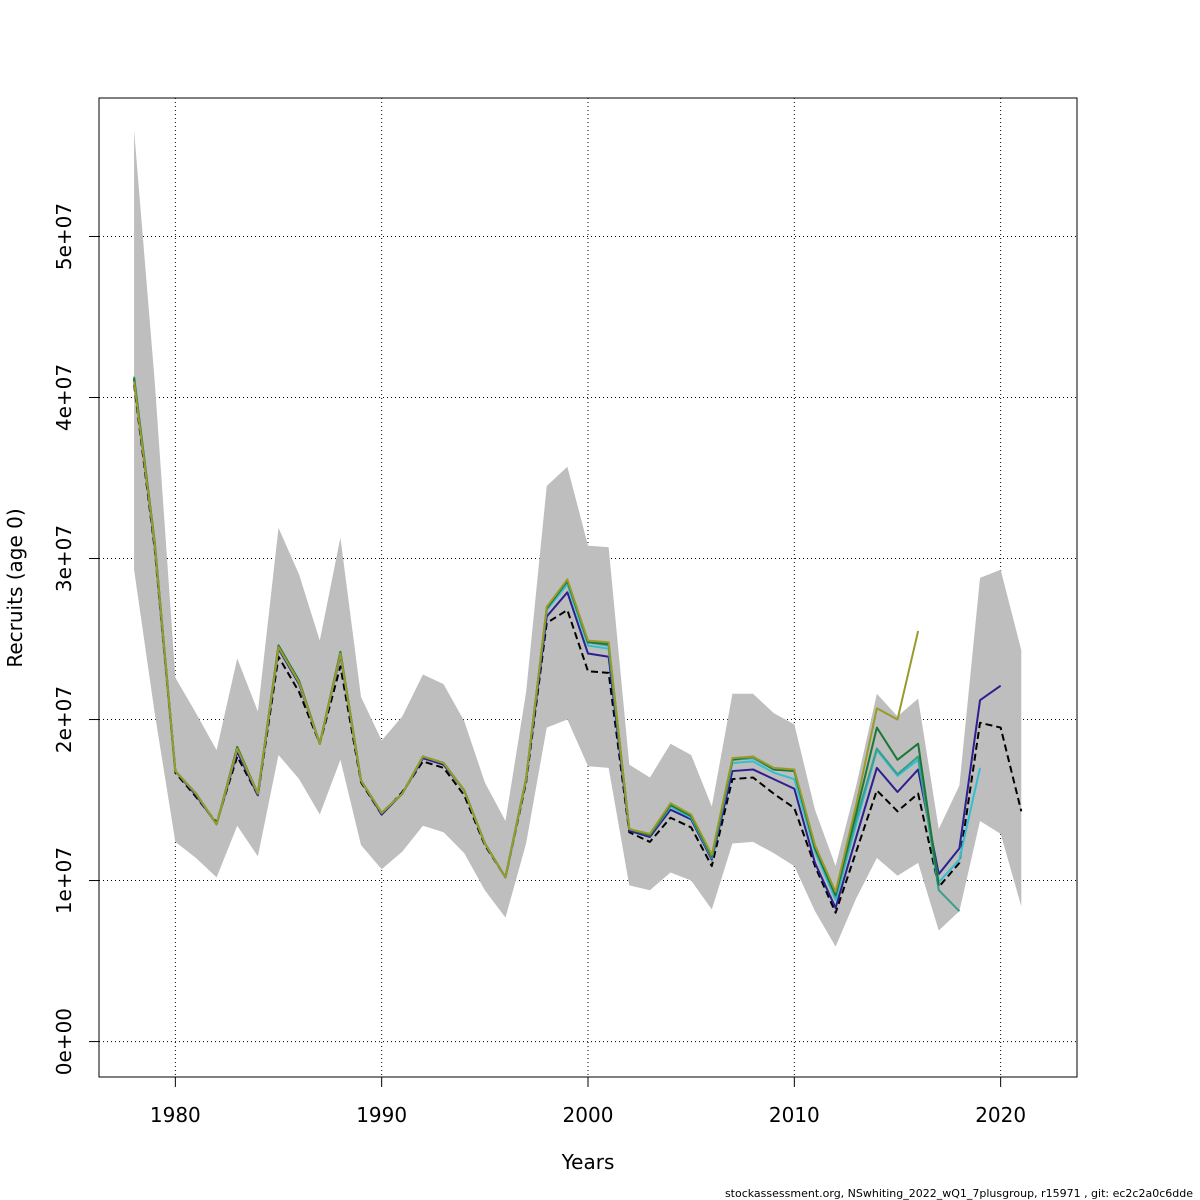 This screenshot has width=1200, height=1200. I want to click on x-tick-label: 1980, so click(175, 1115).